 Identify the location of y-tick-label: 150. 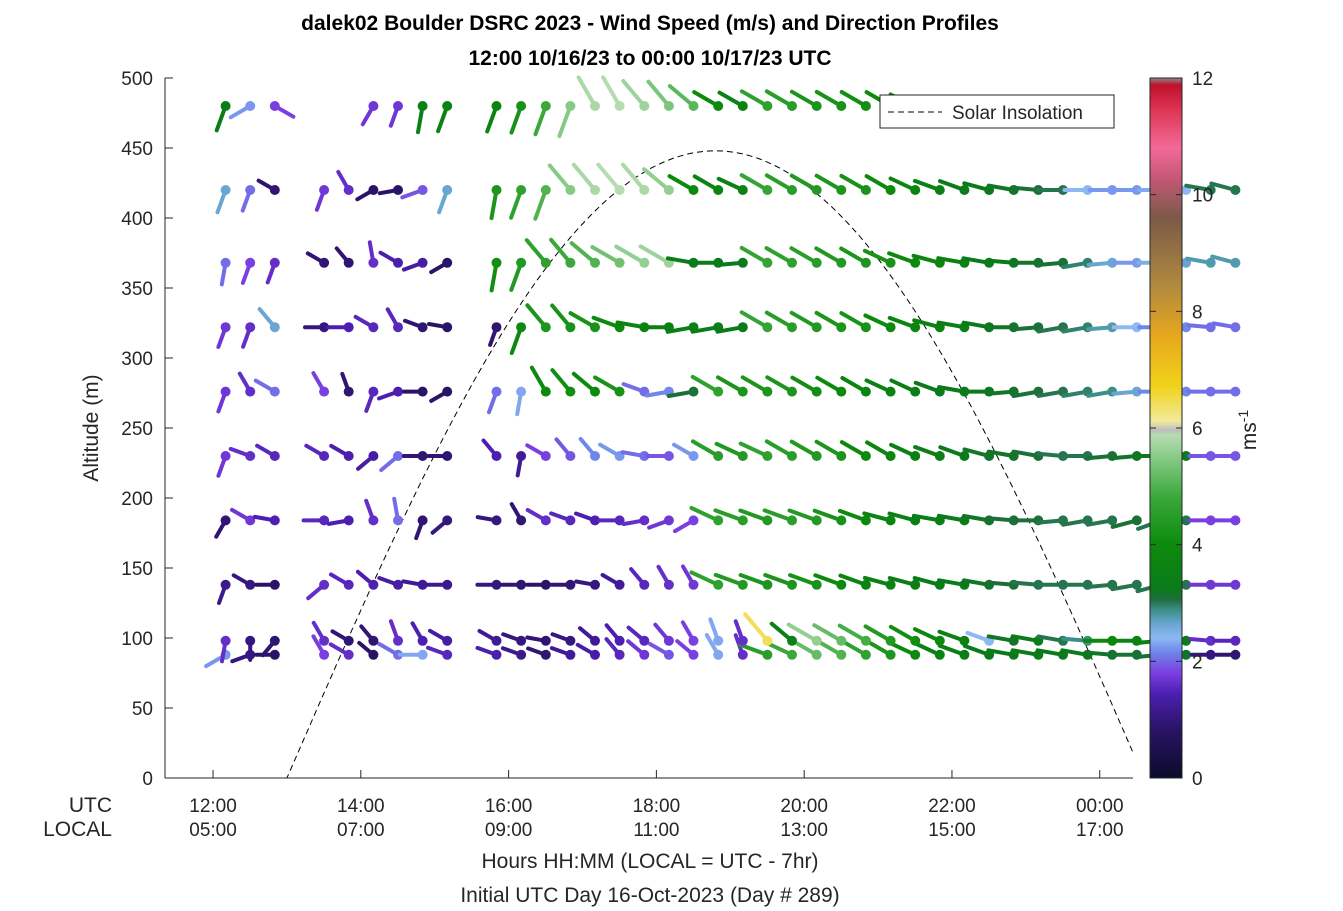
(137, 569).